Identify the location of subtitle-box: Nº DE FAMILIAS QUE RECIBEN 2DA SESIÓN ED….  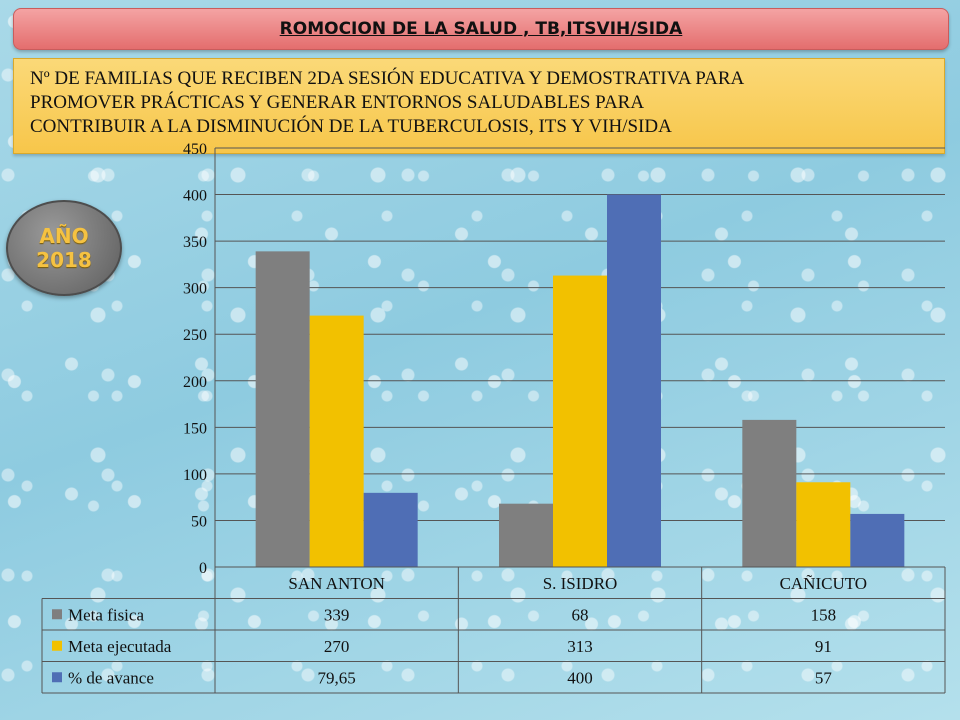
(479, 106).